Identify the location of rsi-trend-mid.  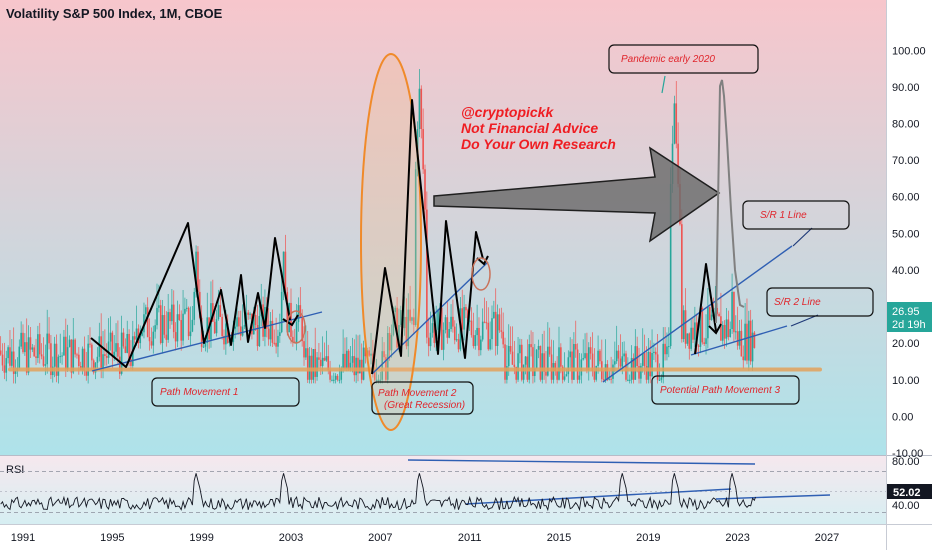
(598, 496).